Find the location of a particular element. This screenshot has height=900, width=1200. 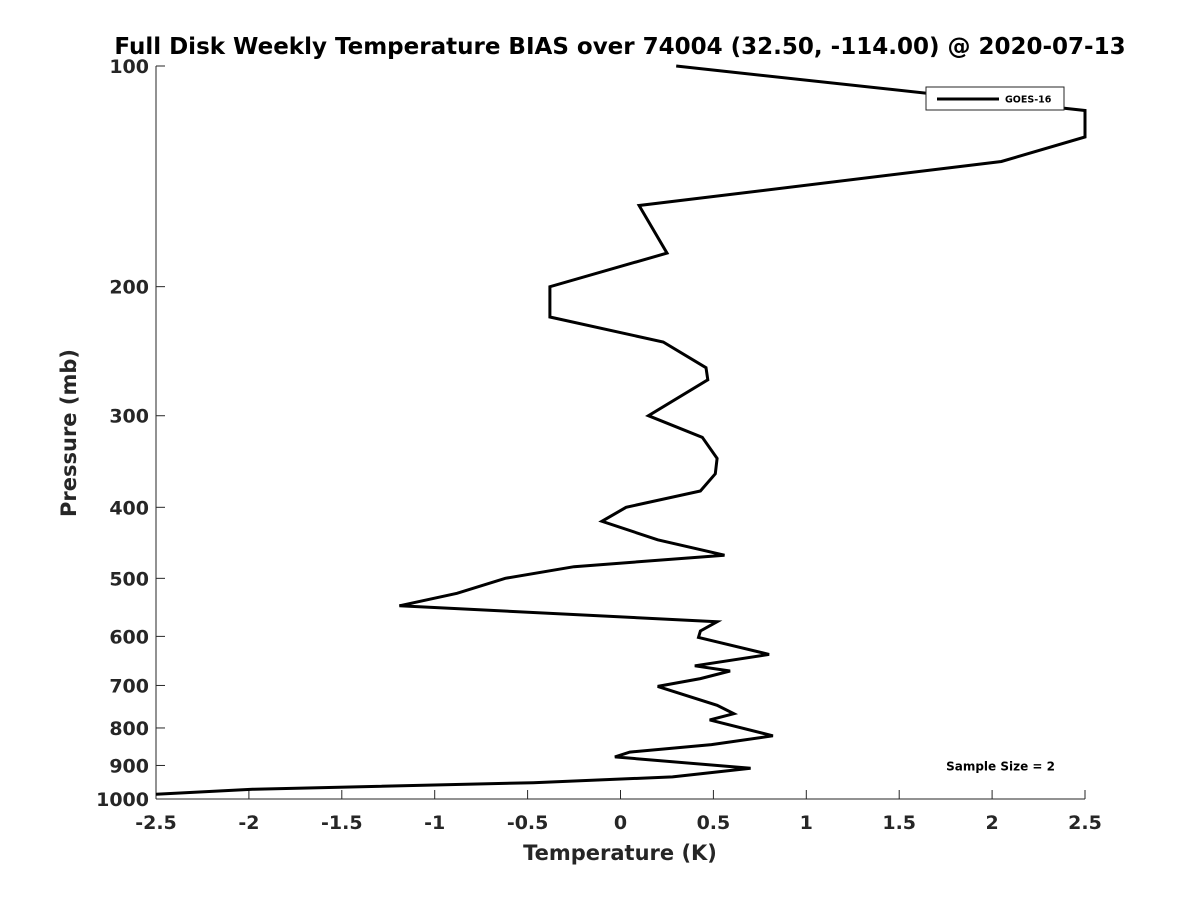

y-tick-label: 400 is located at coordinates (129, 508).